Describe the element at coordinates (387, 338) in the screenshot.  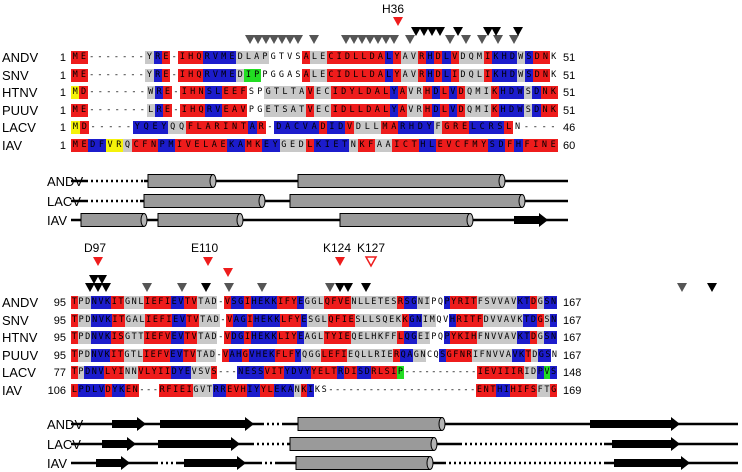
I see `residue: F` at that location.